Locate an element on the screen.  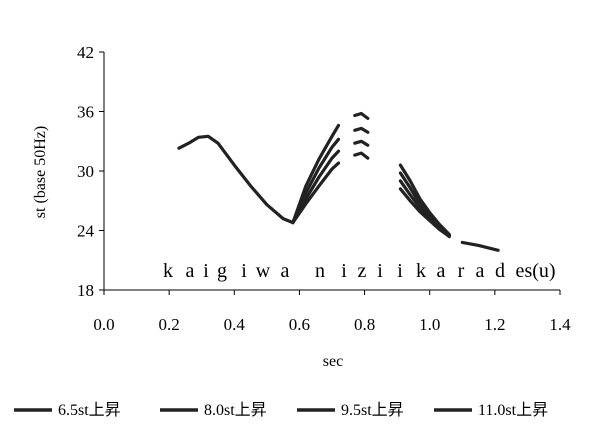
legend-item: 8.0st上昇 is located at coordinates (213, 410).